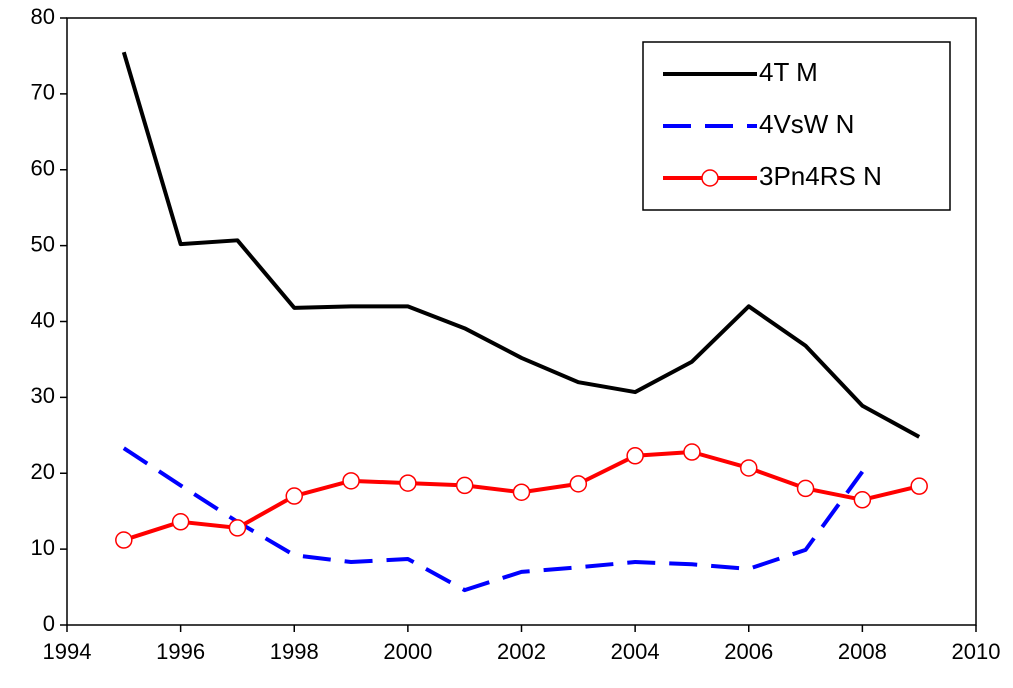  Describe the element at coordinates (407, 651) in the screenshot. I see `x-tick-label: 2000` at that location.